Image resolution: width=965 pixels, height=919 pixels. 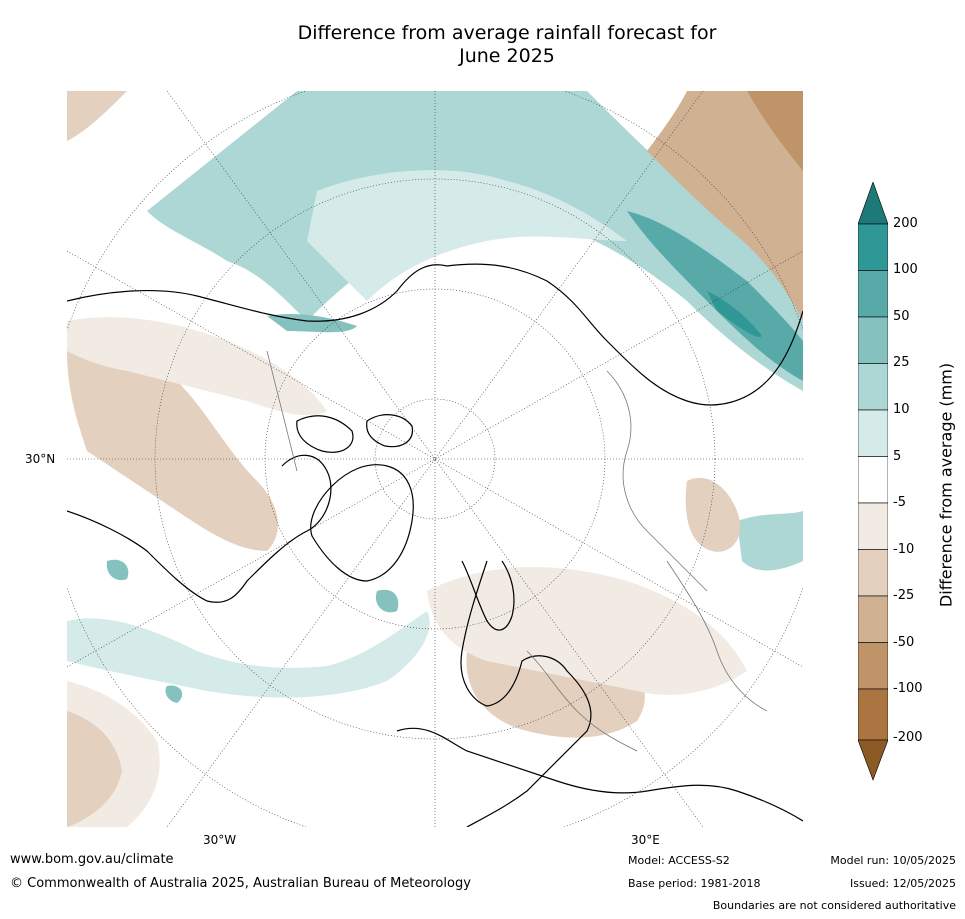 What do you see at coordinates (94, 769) in the screenshot?
I see `dry-region-pacific-corner-strong` at bounding box center [94, 769].